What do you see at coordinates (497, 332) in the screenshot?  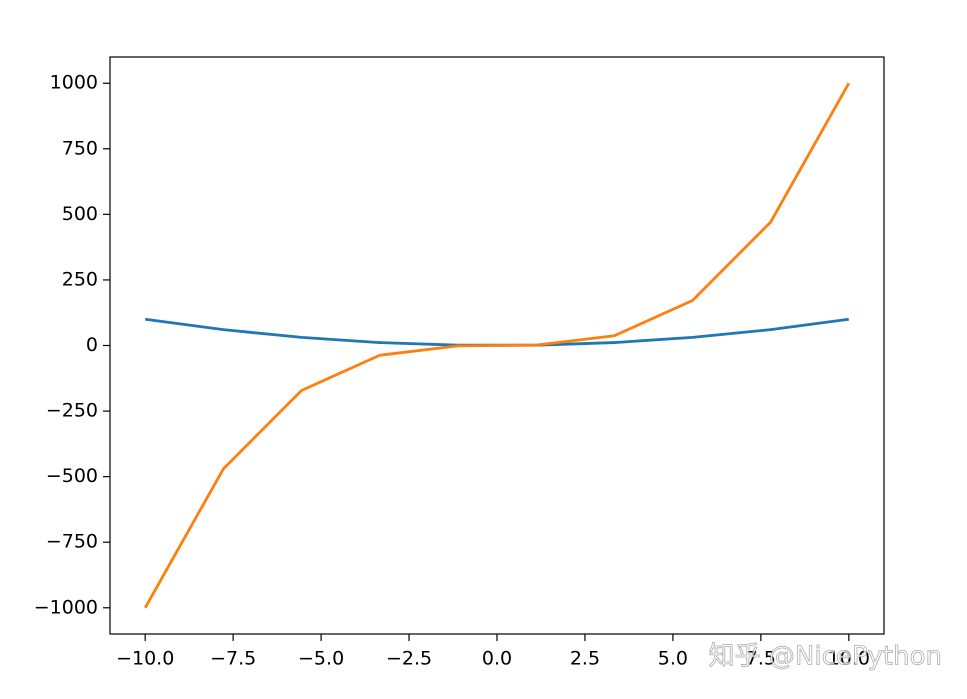 I see `line-series` at bounding box center [497, 332].